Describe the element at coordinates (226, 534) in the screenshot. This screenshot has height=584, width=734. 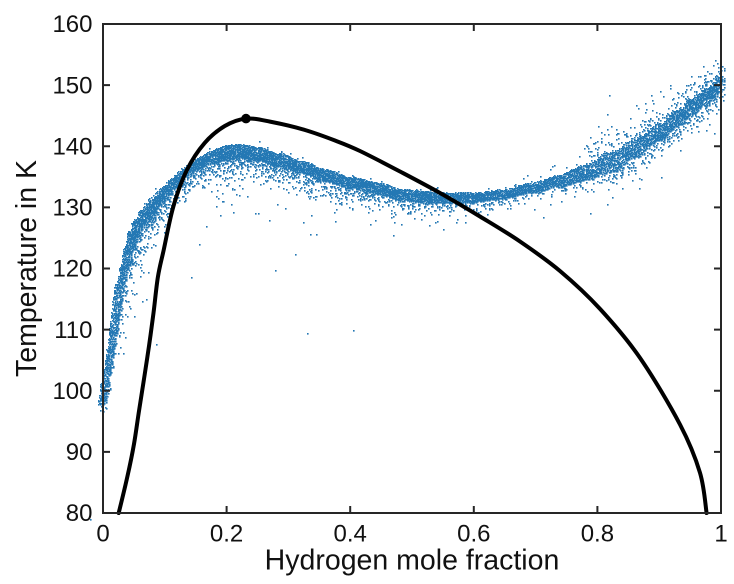
I see `svg-text: 0.2` at that location.